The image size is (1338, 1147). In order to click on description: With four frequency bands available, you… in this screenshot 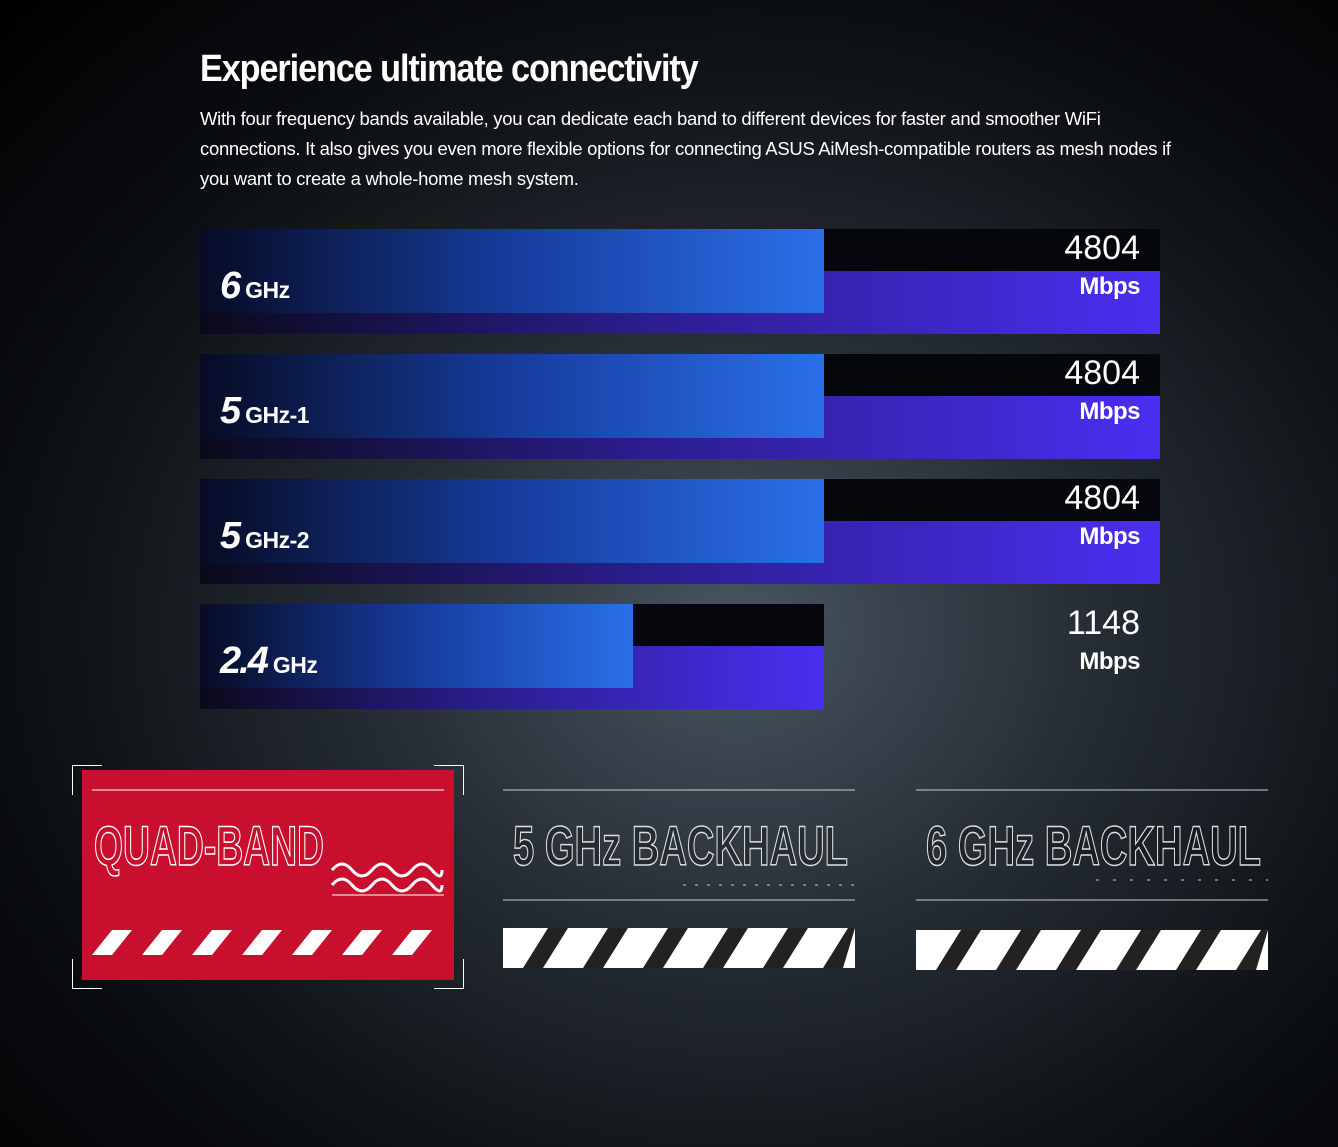, I will do `click(685, 148)`.